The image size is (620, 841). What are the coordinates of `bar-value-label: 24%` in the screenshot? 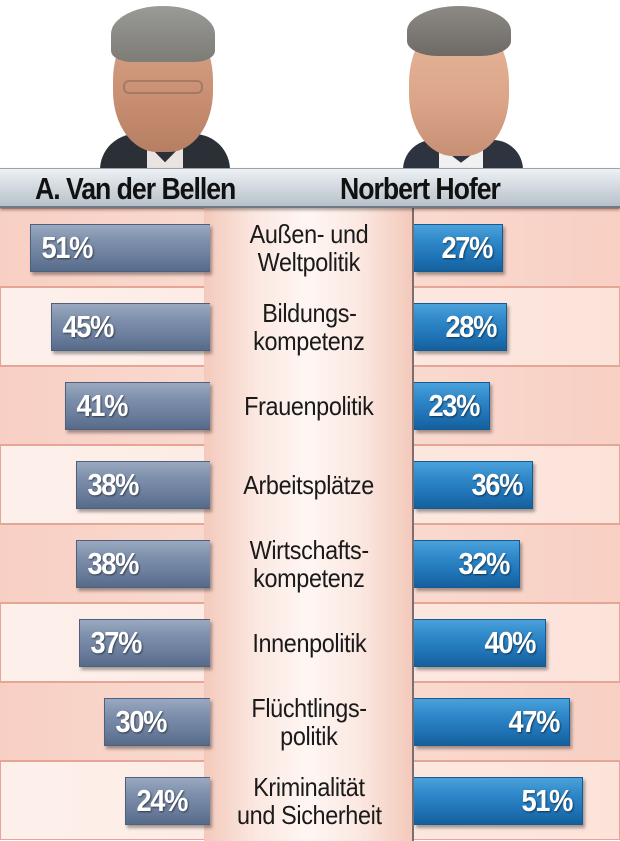 It's located at (162, 800).